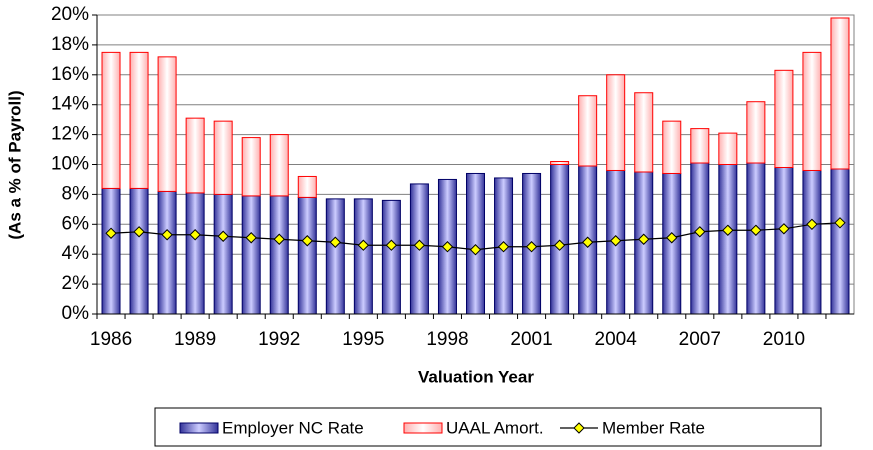 The width and height of the screenshot is (873, 450). I want to click on x-tick-label: 1995, so click(363, 339).